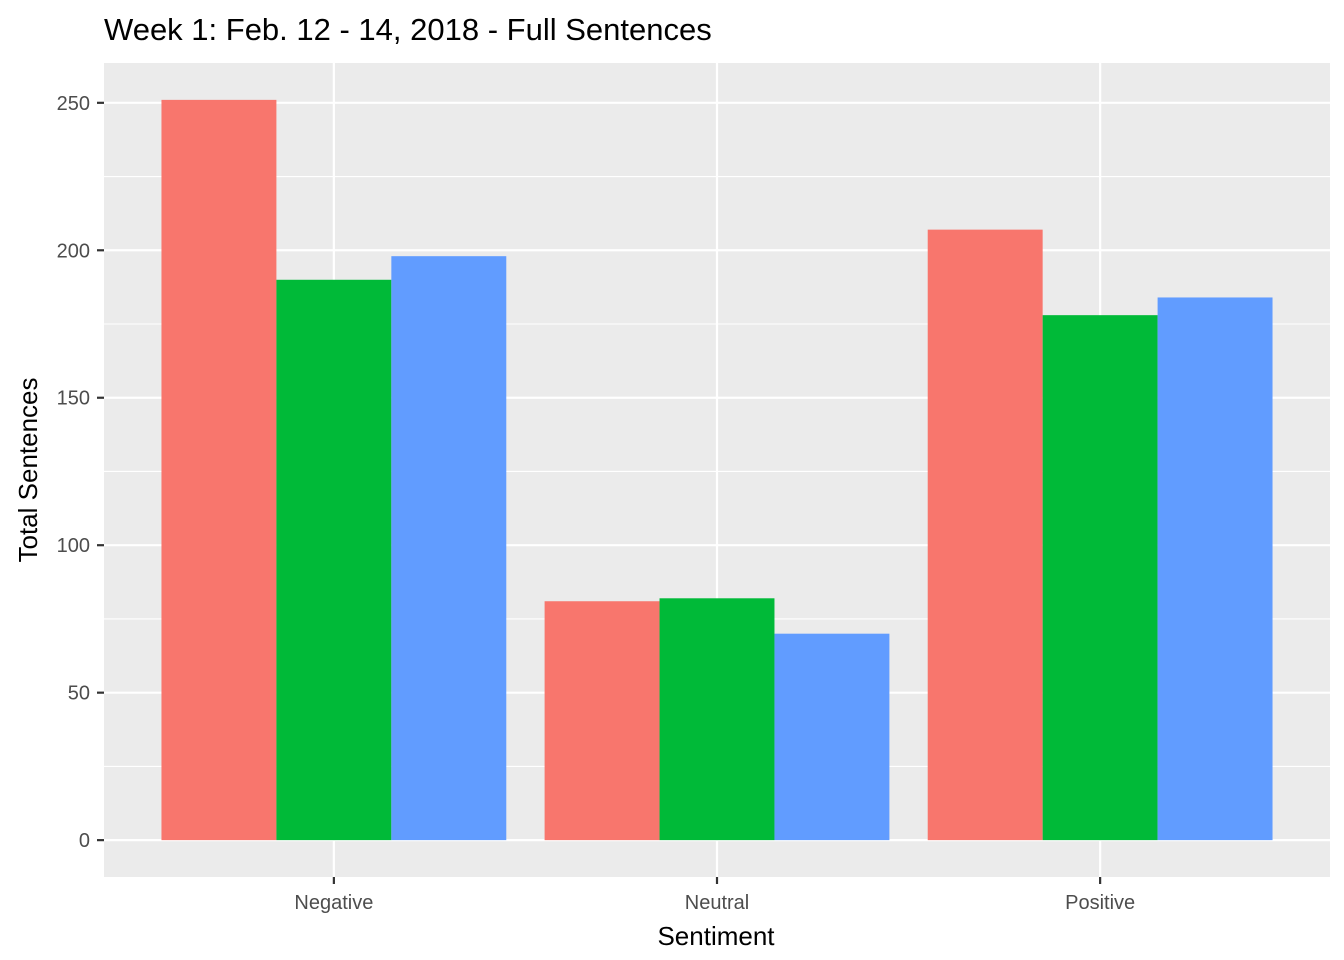  I want to click on x-axis: Negative Neutral Positive, so click(714, 895).